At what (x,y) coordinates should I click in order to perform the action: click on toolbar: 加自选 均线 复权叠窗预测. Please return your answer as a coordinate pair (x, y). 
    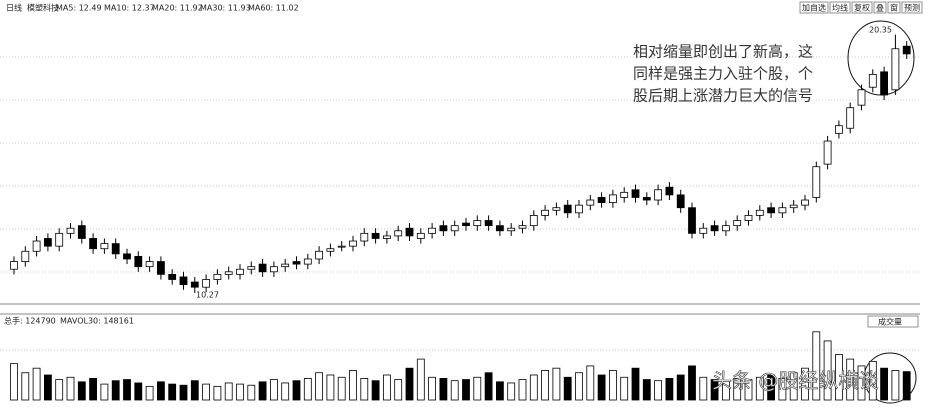
    Looking at the image, I should click on (861, 7).